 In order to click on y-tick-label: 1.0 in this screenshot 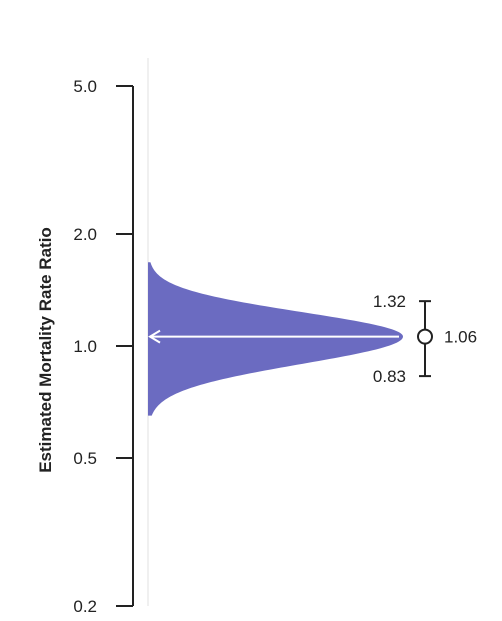, I will do `click(85, 346)`.